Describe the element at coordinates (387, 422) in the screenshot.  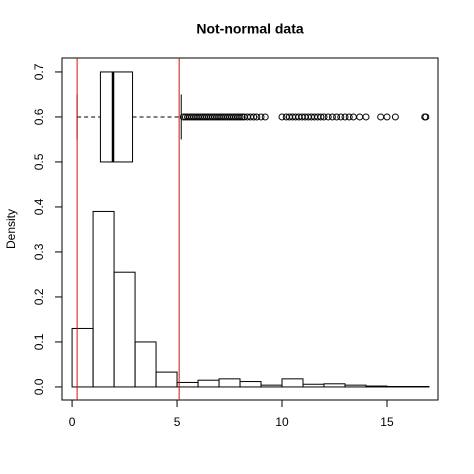
I see `x-tick-label: 15` at that location.